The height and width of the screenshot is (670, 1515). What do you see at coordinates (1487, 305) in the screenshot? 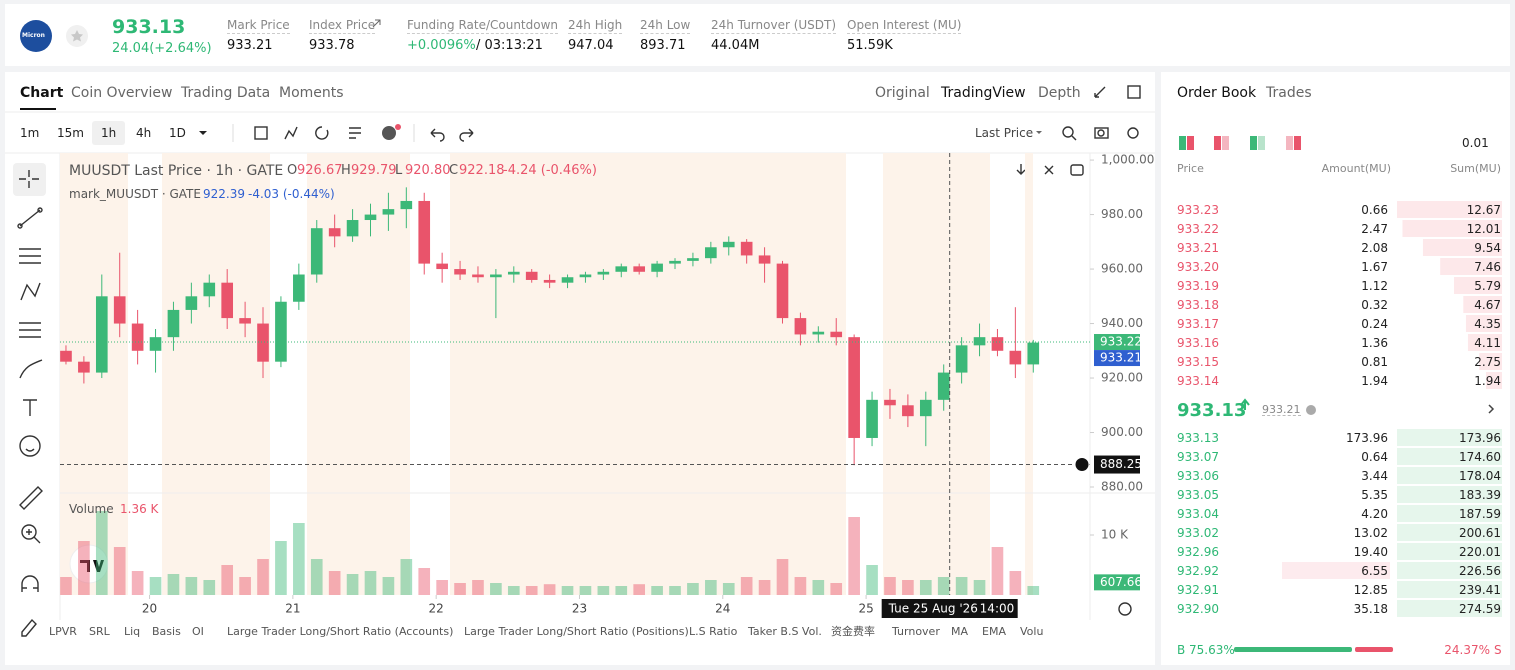
I see `ask-sum: 4.67` at bounding box center [1487, 305].